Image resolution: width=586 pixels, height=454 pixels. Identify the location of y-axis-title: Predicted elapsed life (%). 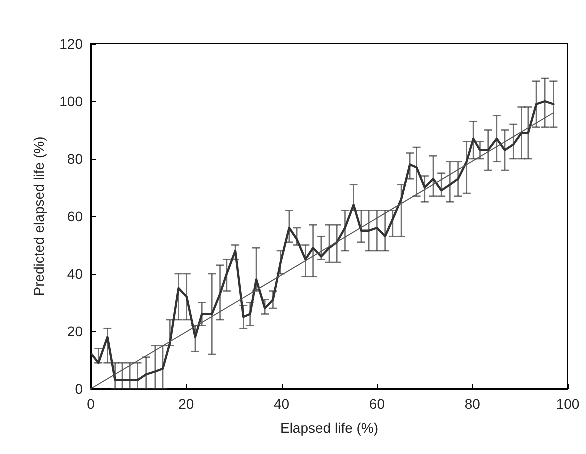
(39, 216).